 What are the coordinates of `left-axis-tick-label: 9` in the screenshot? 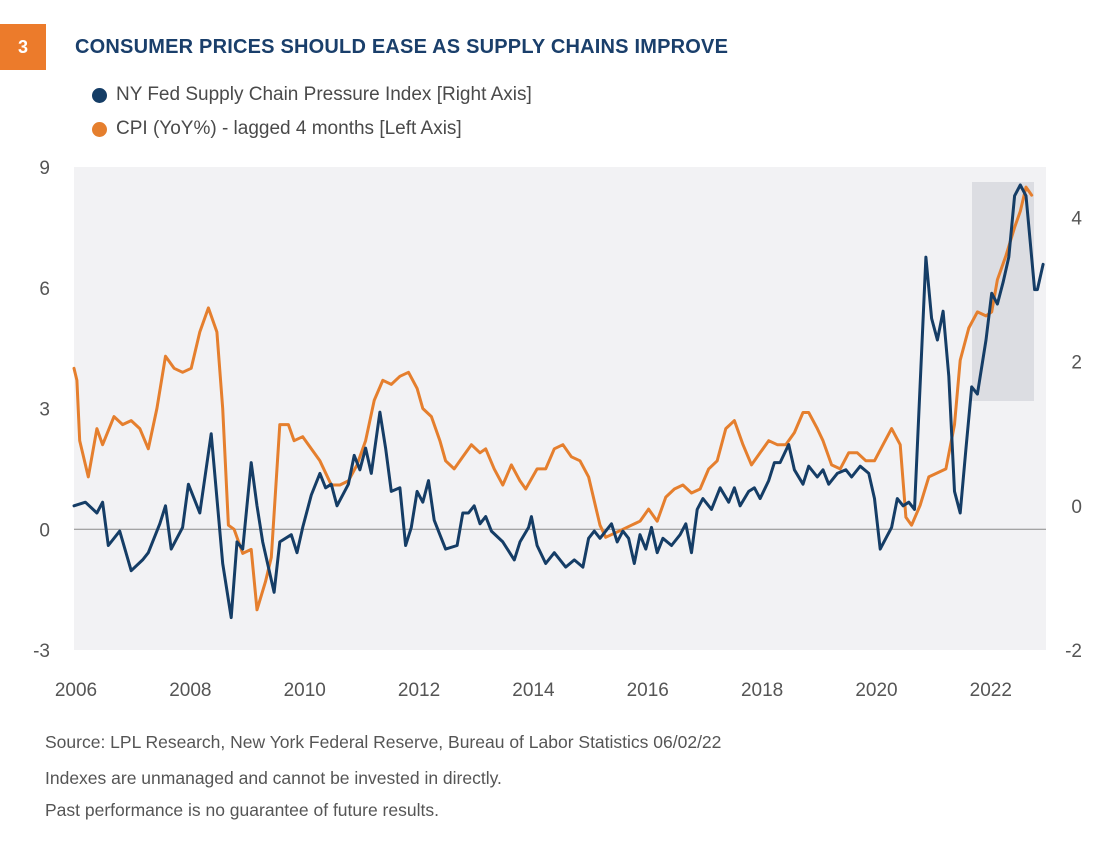 It's located at (44, 168).